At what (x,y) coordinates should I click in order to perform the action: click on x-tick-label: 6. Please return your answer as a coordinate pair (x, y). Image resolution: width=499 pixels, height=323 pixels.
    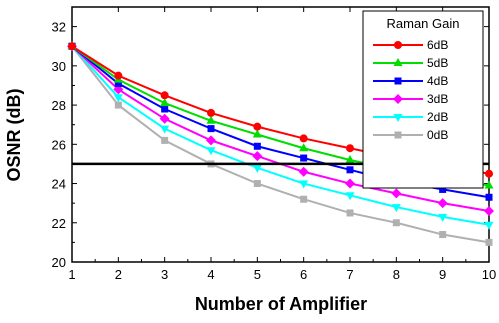
    Looking at the image, I should click on (303, 274).